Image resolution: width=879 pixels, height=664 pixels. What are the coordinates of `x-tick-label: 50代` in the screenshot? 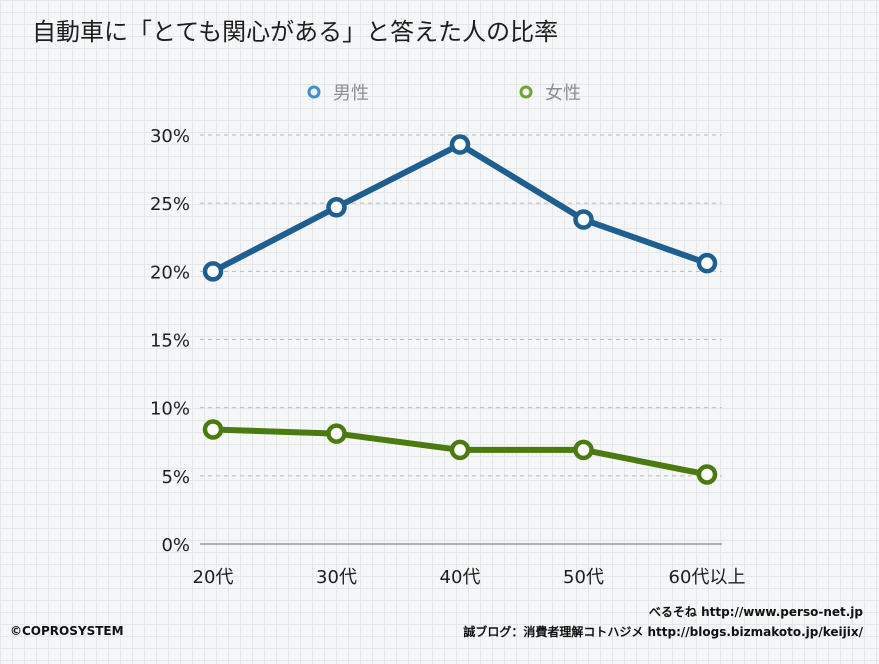 It's located at (583, 577).